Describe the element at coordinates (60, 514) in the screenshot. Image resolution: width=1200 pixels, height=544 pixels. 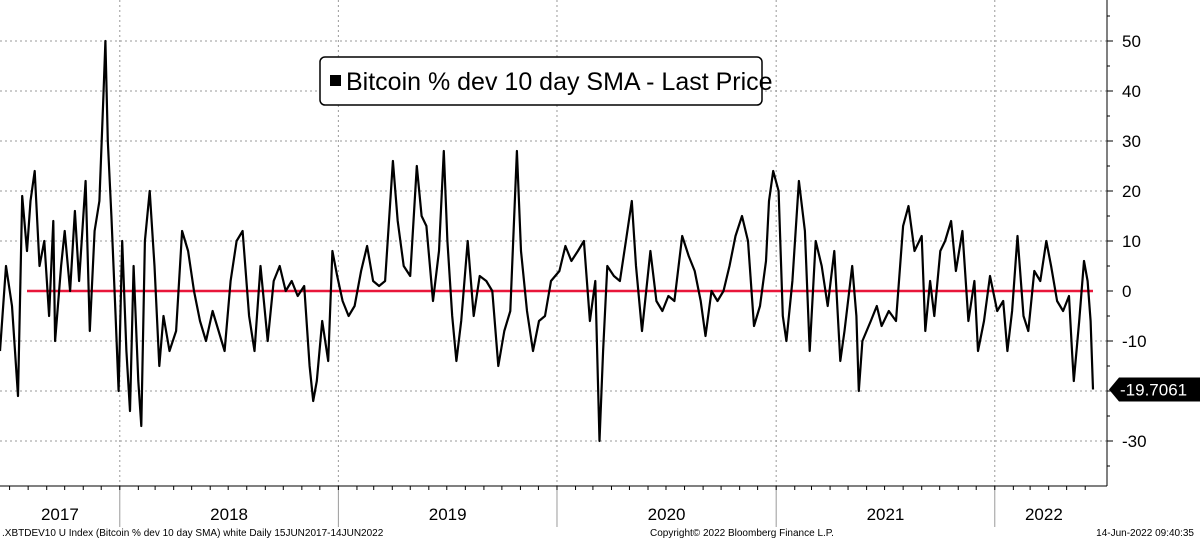
I see `x-tick-label: 2017` at that location.